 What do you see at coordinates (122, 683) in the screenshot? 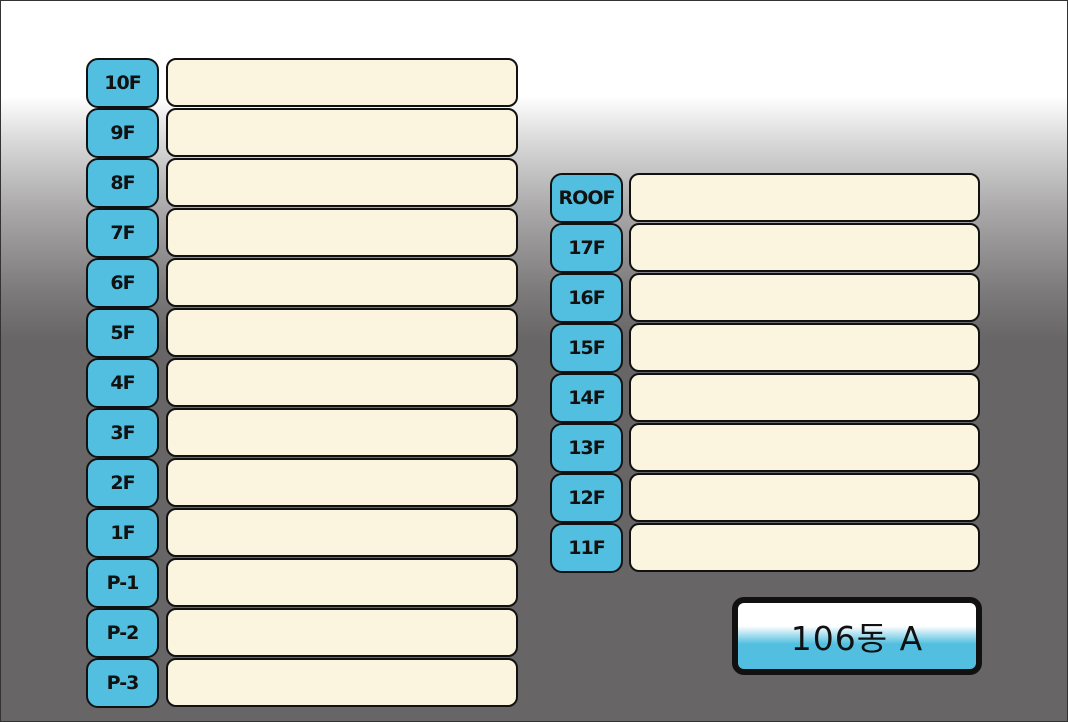
I see `floor-label: P-3` at bounding box center [122, 683].